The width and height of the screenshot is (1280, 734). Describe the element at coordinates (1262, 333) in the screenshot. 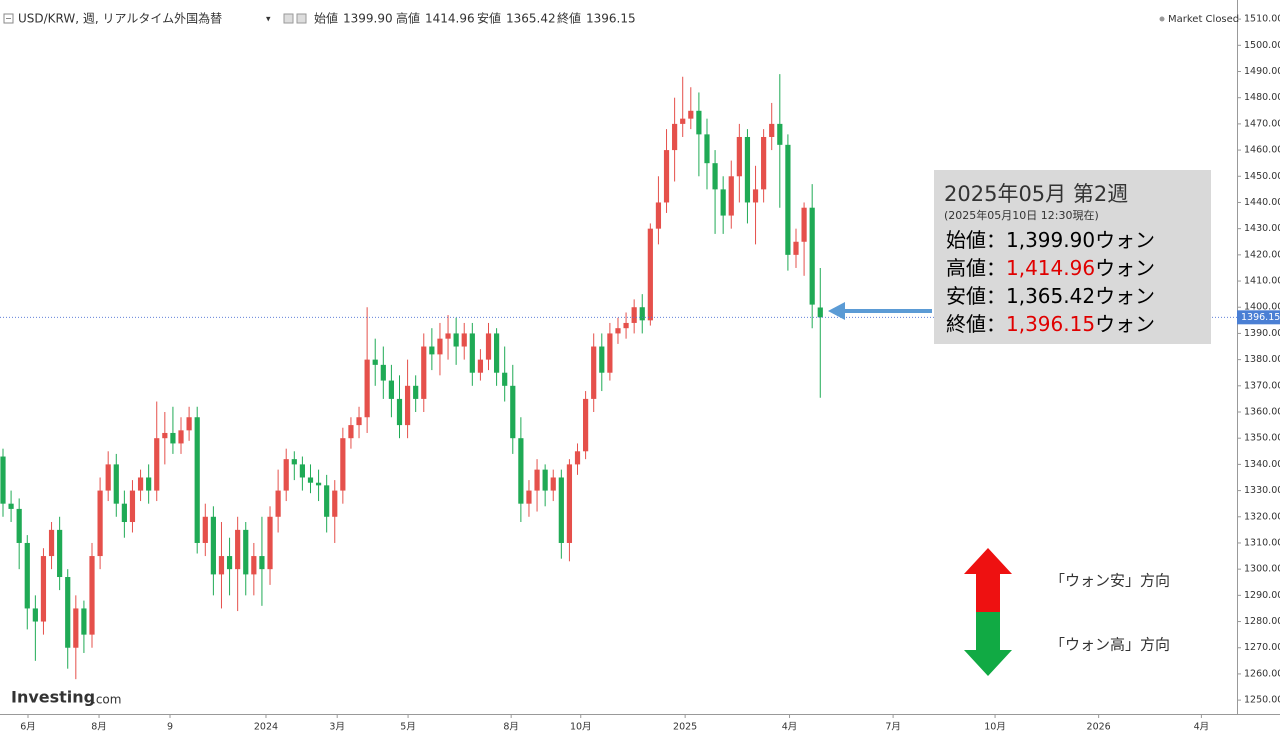

I see `y-tick-label: 1390.00` at that location.